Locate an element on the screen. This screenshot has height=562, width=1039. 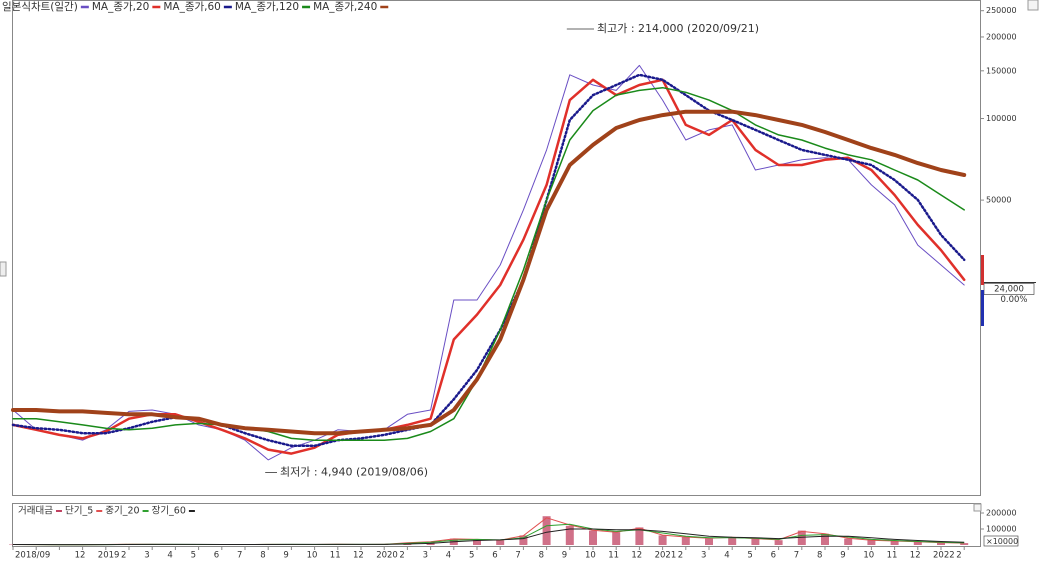
y-tick-label: 250000 is located at coordinates (1001, 10).